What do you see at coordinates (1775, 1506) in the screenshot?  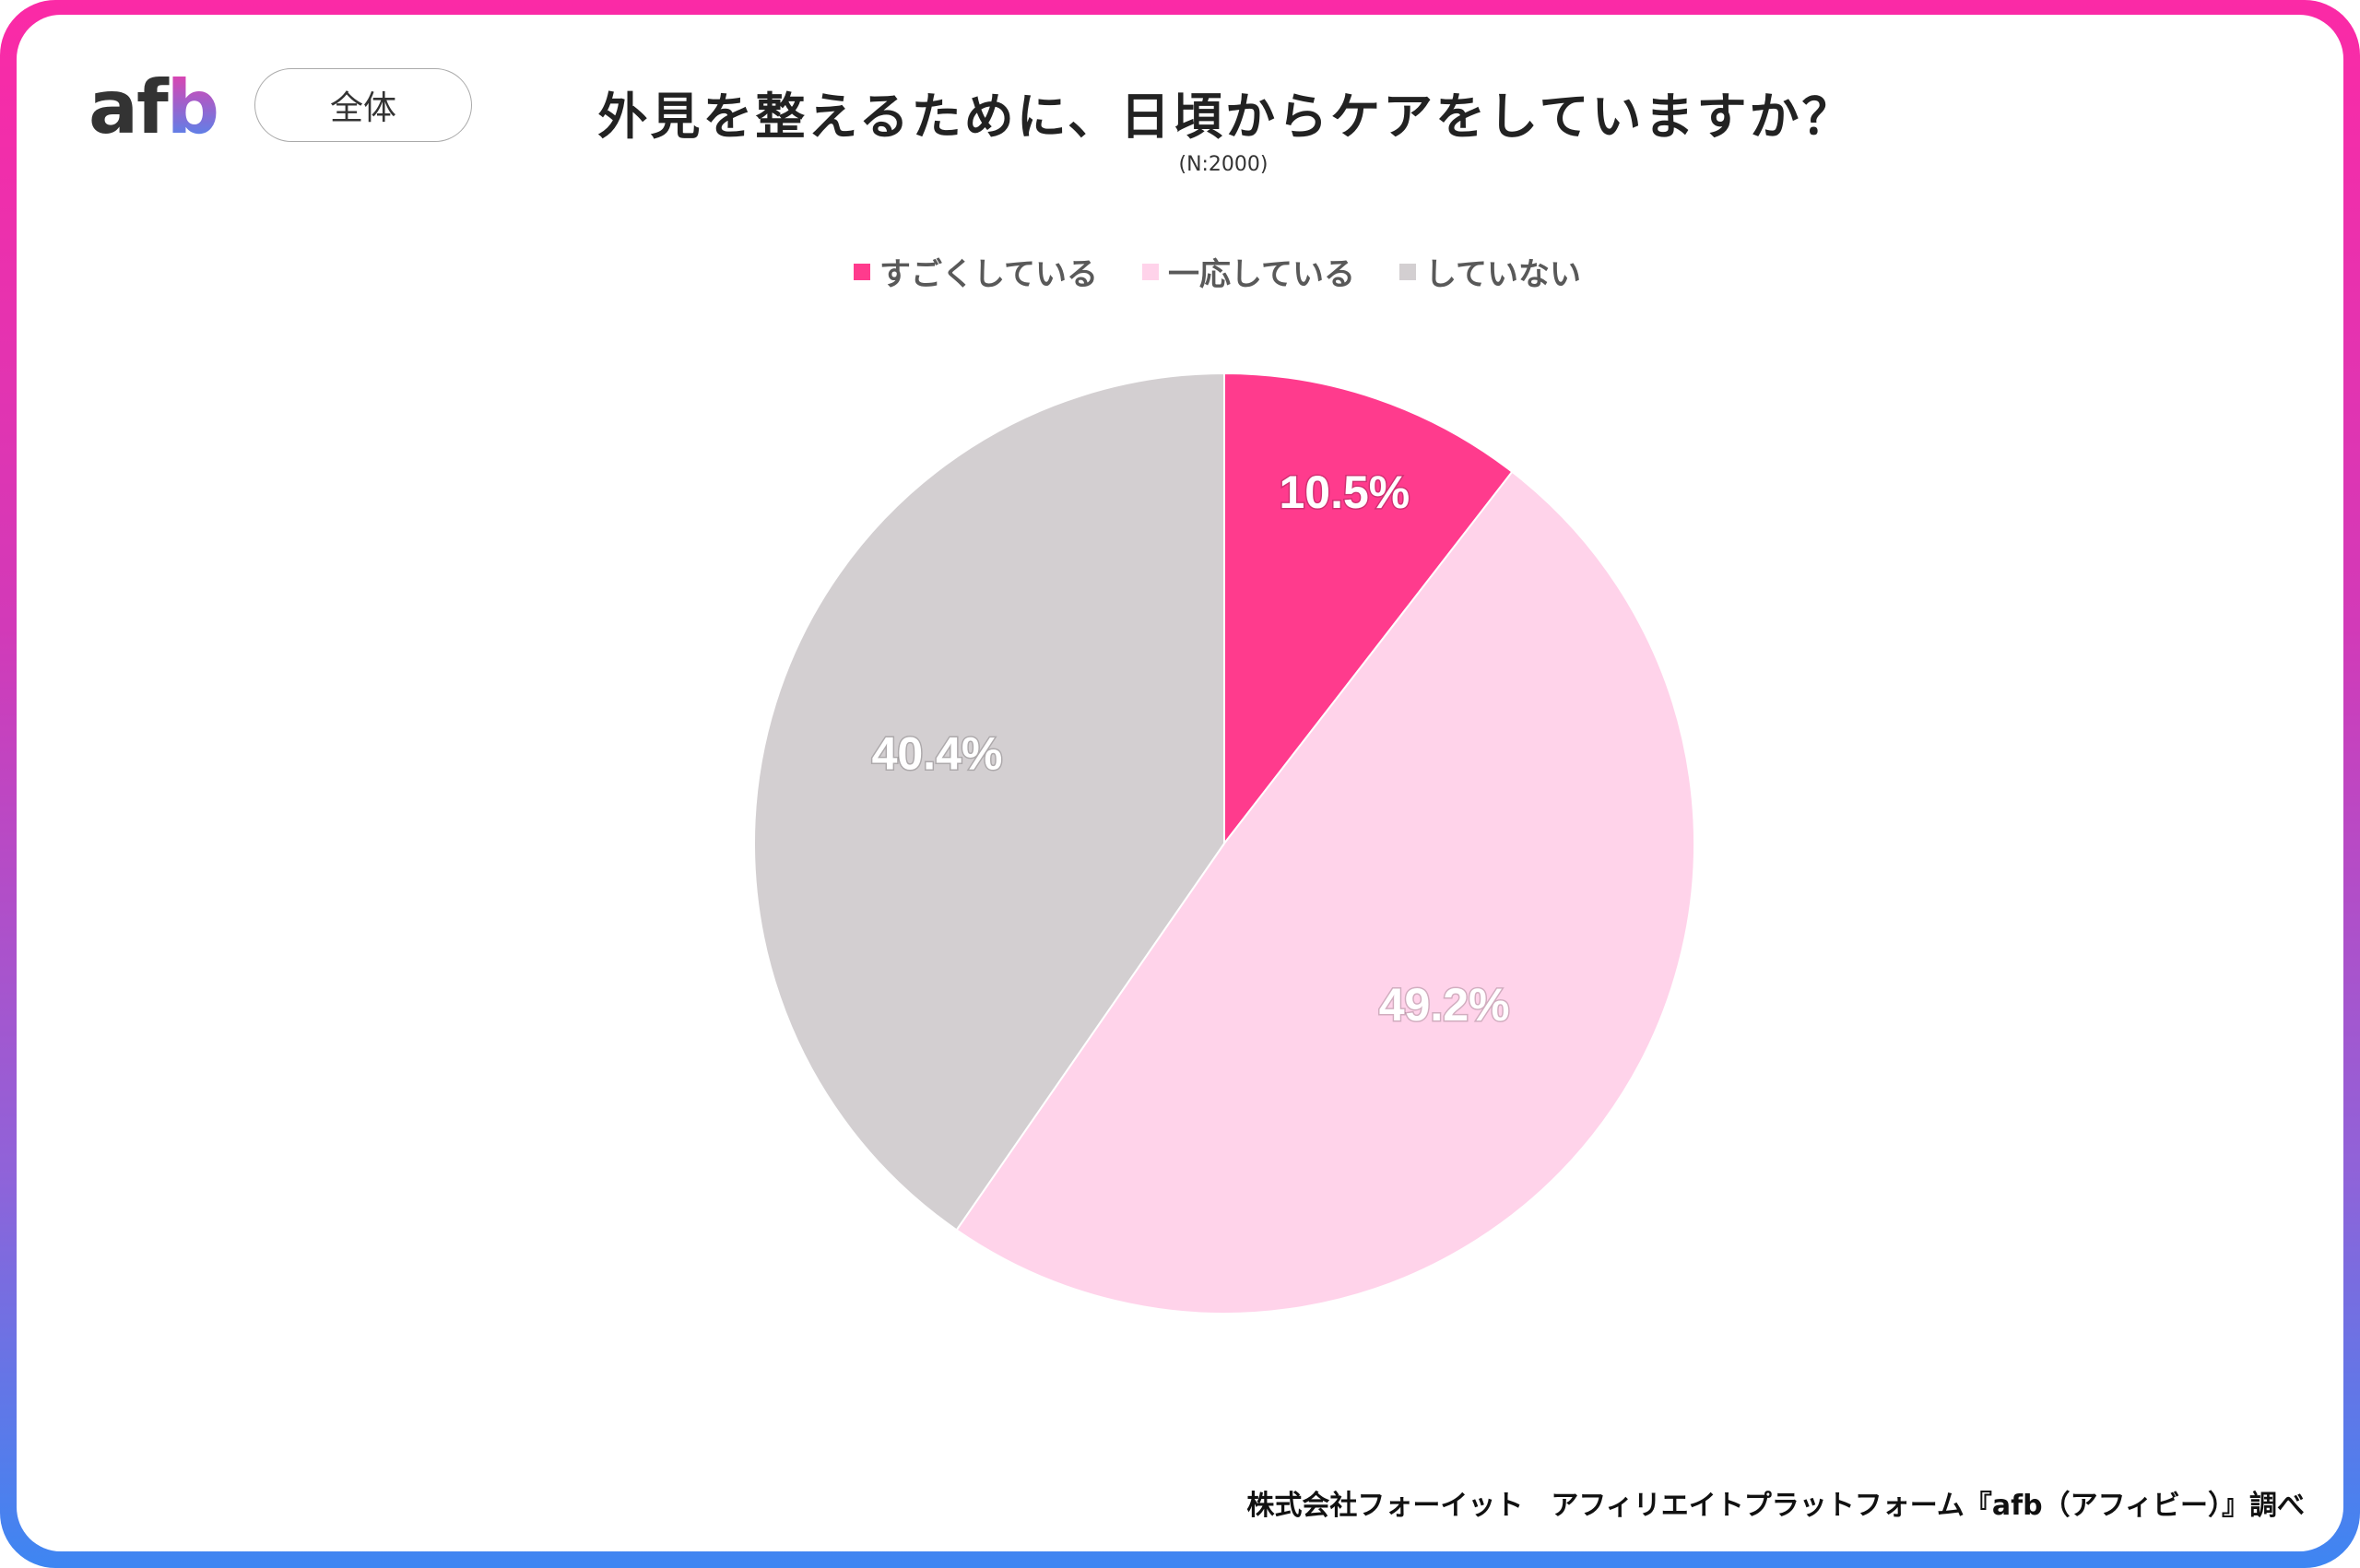 I see `source-credit: 株式会社フォーイット アフィリエイトプラットフォーム『afb（アフィビー）』調べ` at bounding box center [1775, 1506].